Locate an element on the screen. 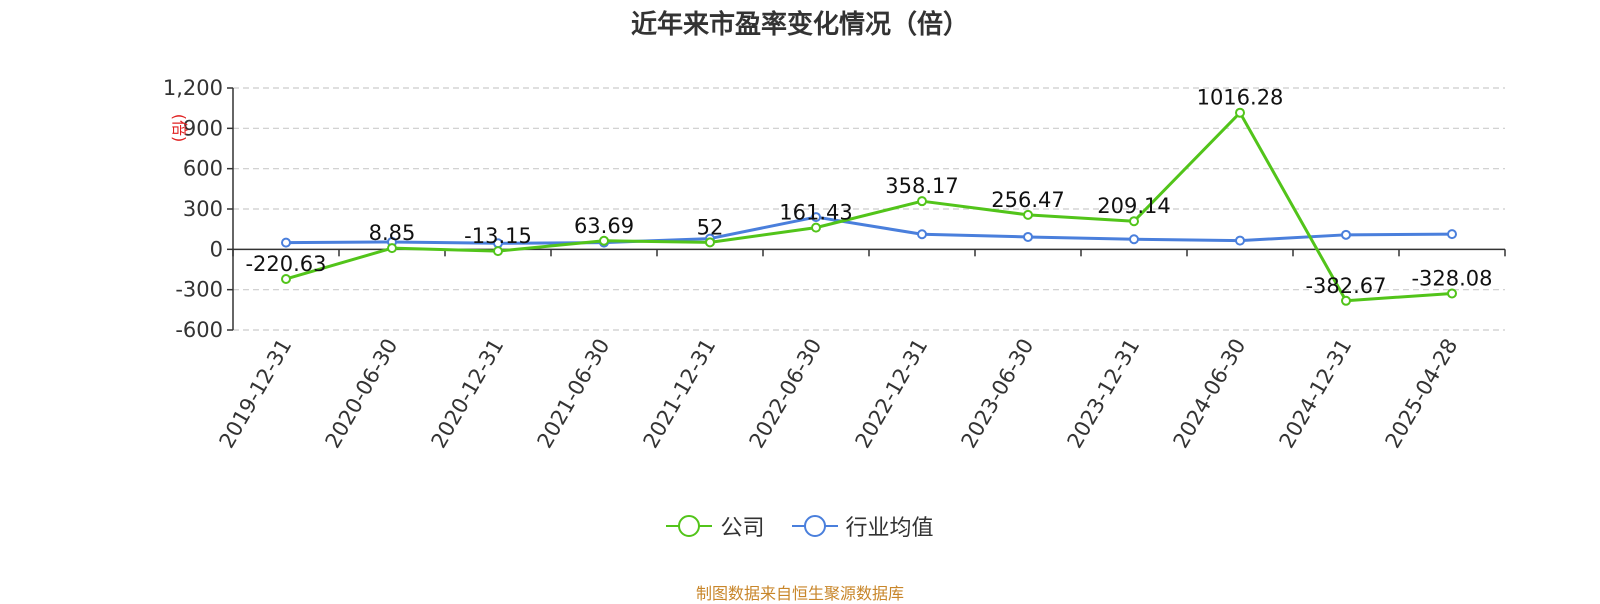 The width and height of the screenshot is (1600, 604). data-label: 209.14 is located at coordinates (1133, 206).